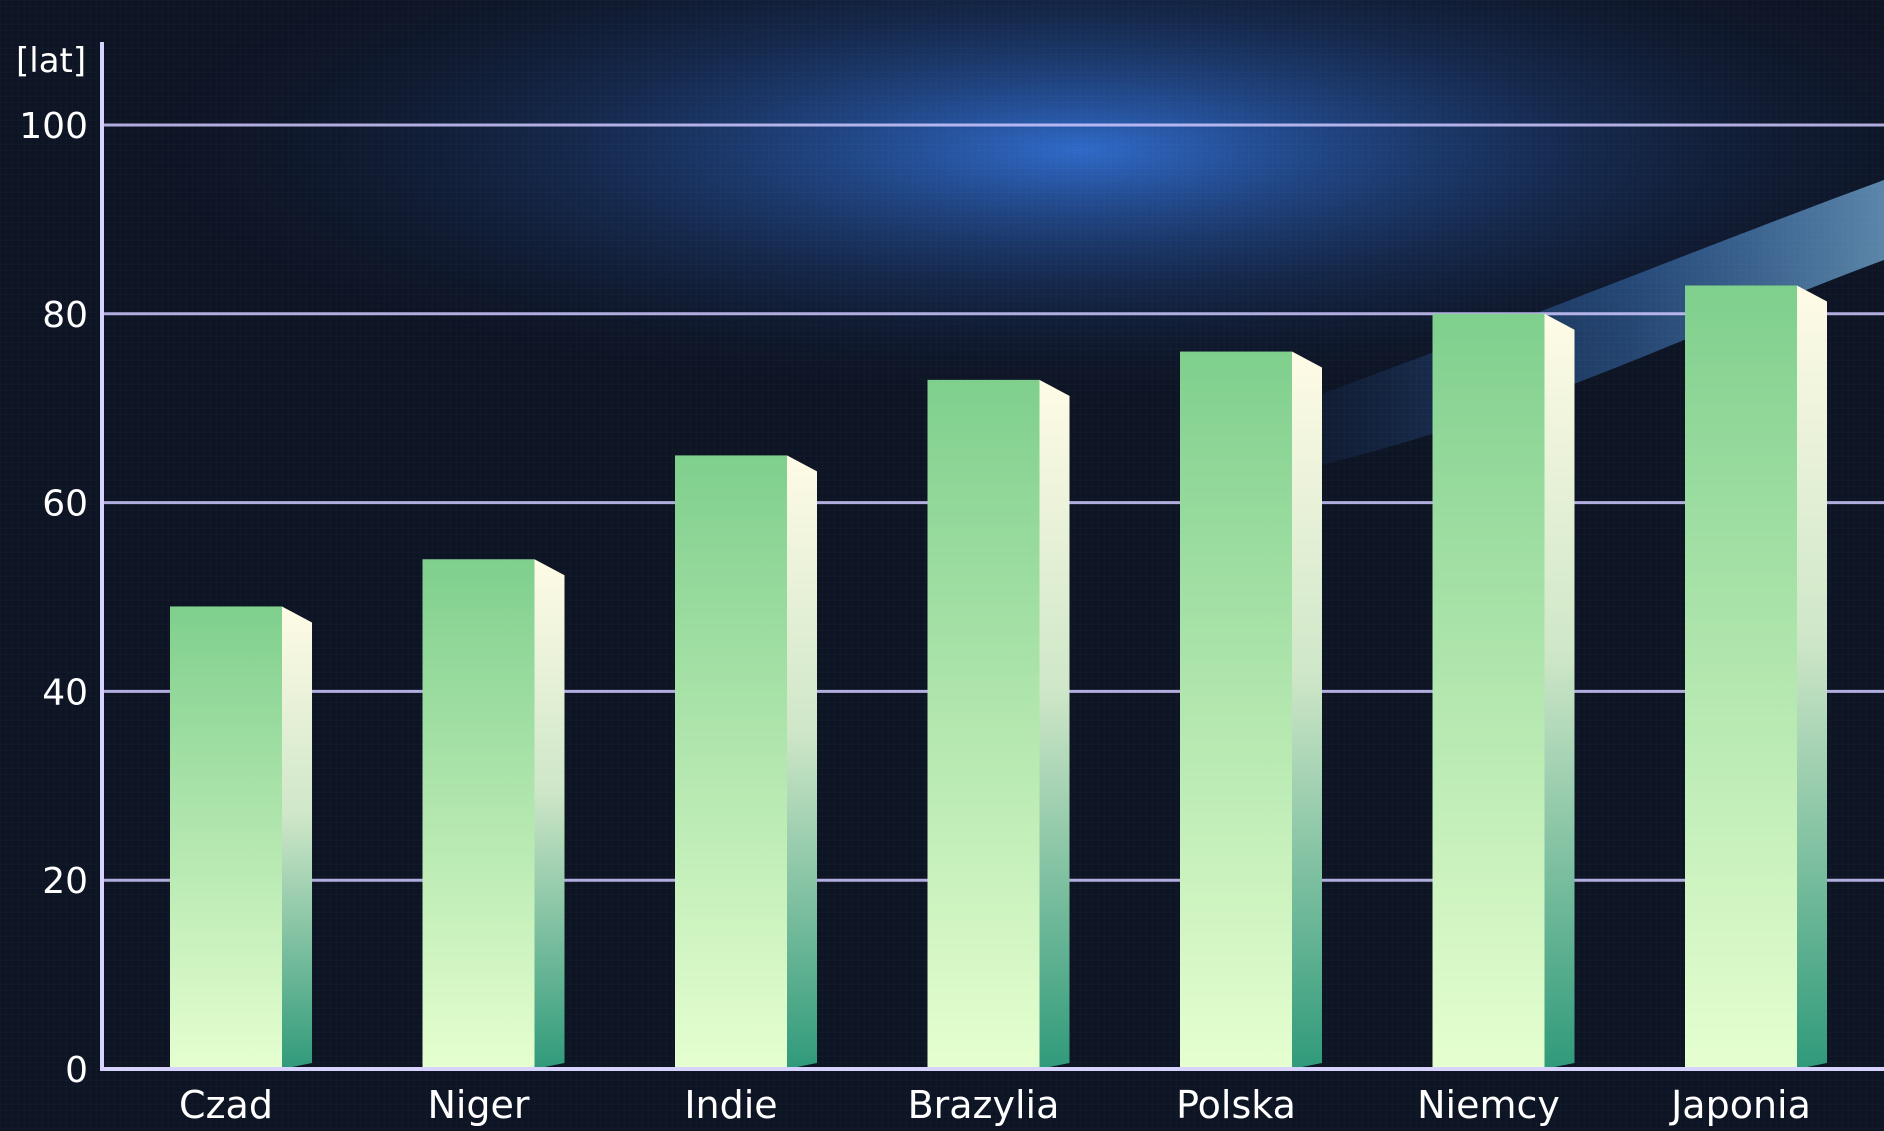  What do you see at coordinates (65, 315) in the screenshot?
I see `y-tick-label: 80` at bounding box center [65, 315].